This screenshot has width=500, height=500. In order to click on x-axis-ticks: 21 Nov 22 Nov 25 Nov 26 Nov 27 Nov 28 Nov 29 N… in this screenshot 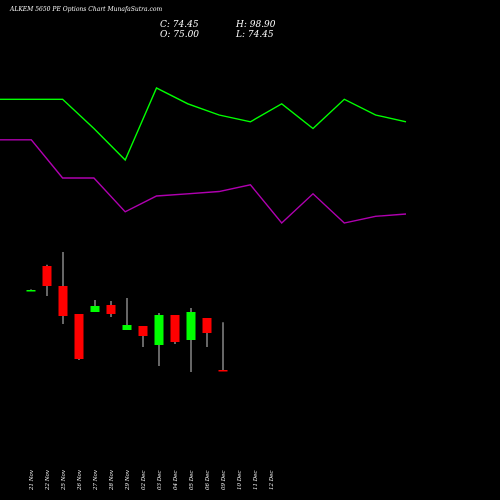, I will do `click(152, 480)`.